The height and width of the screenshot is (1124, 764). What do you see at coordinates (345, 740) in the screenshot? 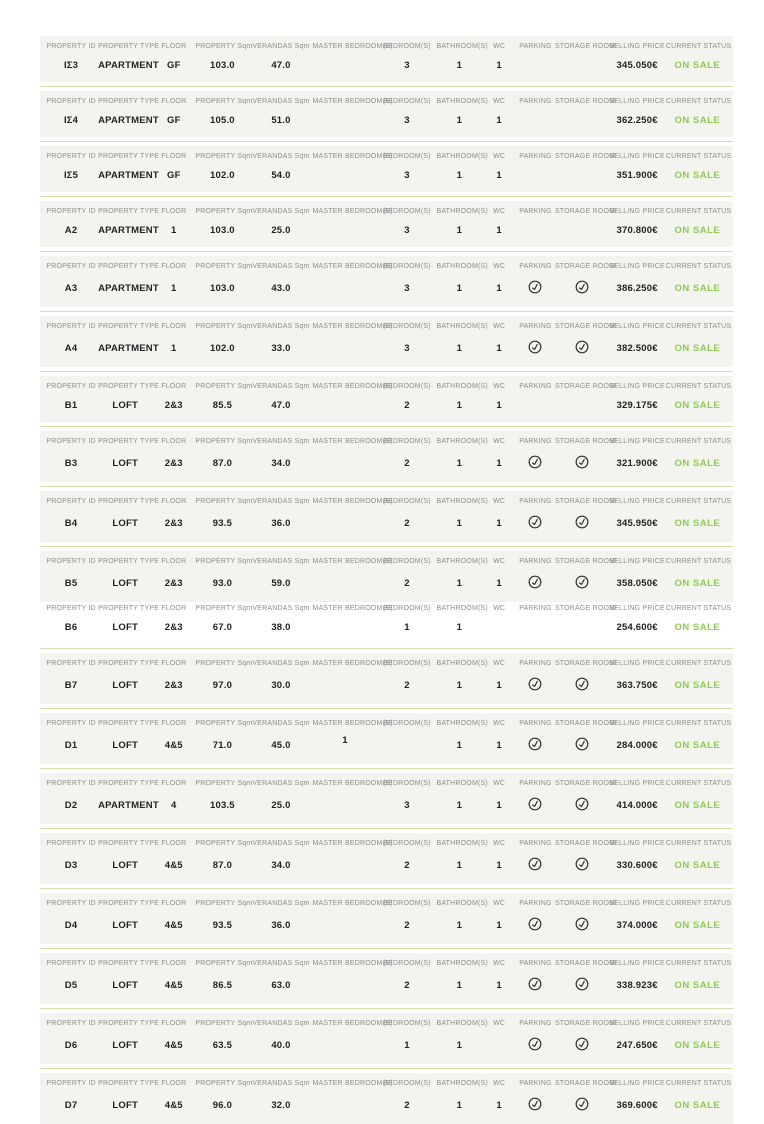
I see `cell-master-bedrooms: 1` at bounding box center [345, 740].